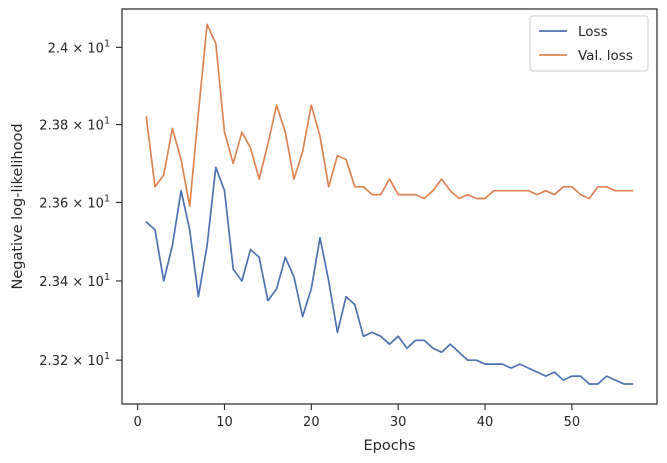  What do you see at coordinates (224, 422) in the screenshot?
I see `x-tick-label: 10` at bounding box center [224, 422].